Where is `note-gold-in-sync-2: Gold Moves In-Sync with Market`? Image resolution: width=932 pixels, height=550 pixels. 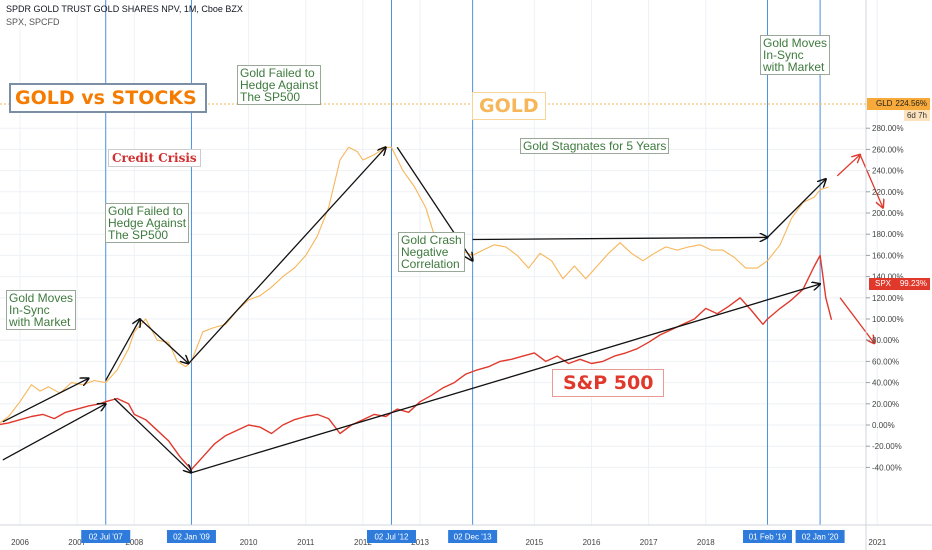 note-gold-in-sync-2: Gold Moves In-Sync with Market is located at coordinates (795, 55).